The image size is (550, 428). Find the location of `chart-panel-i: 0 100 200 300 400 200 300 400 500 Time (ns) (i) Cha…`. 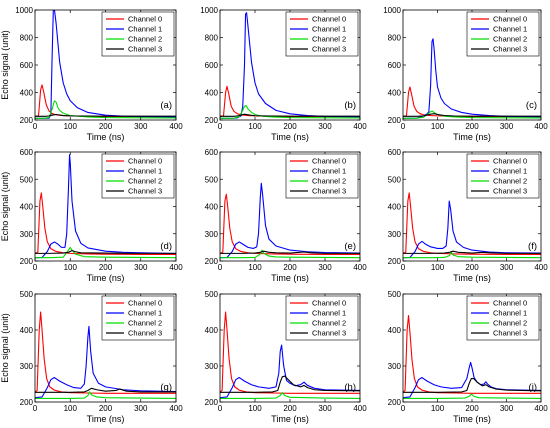

chart-panel-i: 0 100 200 300 400 200 300 400 500 Time (ns) (i) Cha… is located at coordinates (468, 357).